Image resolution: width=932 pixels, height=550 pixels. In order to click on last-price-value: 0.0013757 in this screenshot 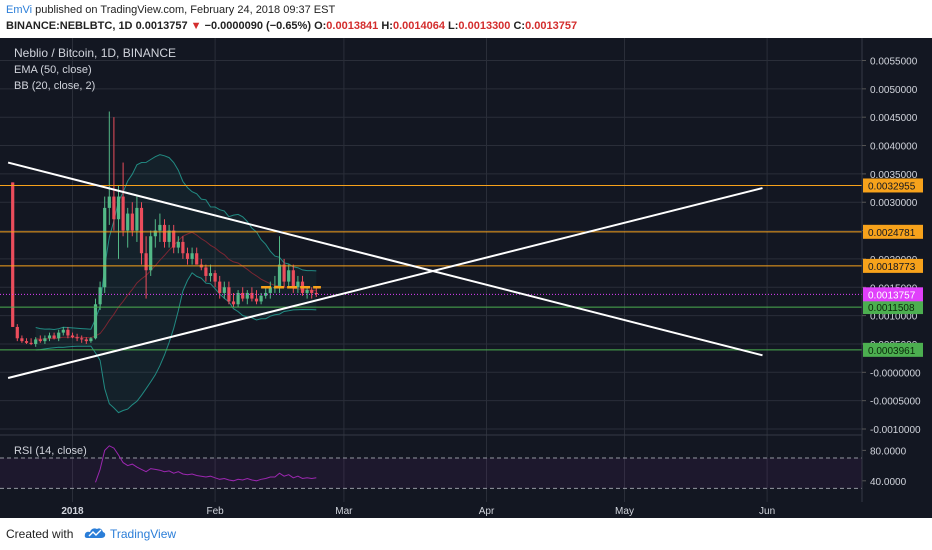, I will do `click(161, 26)`.